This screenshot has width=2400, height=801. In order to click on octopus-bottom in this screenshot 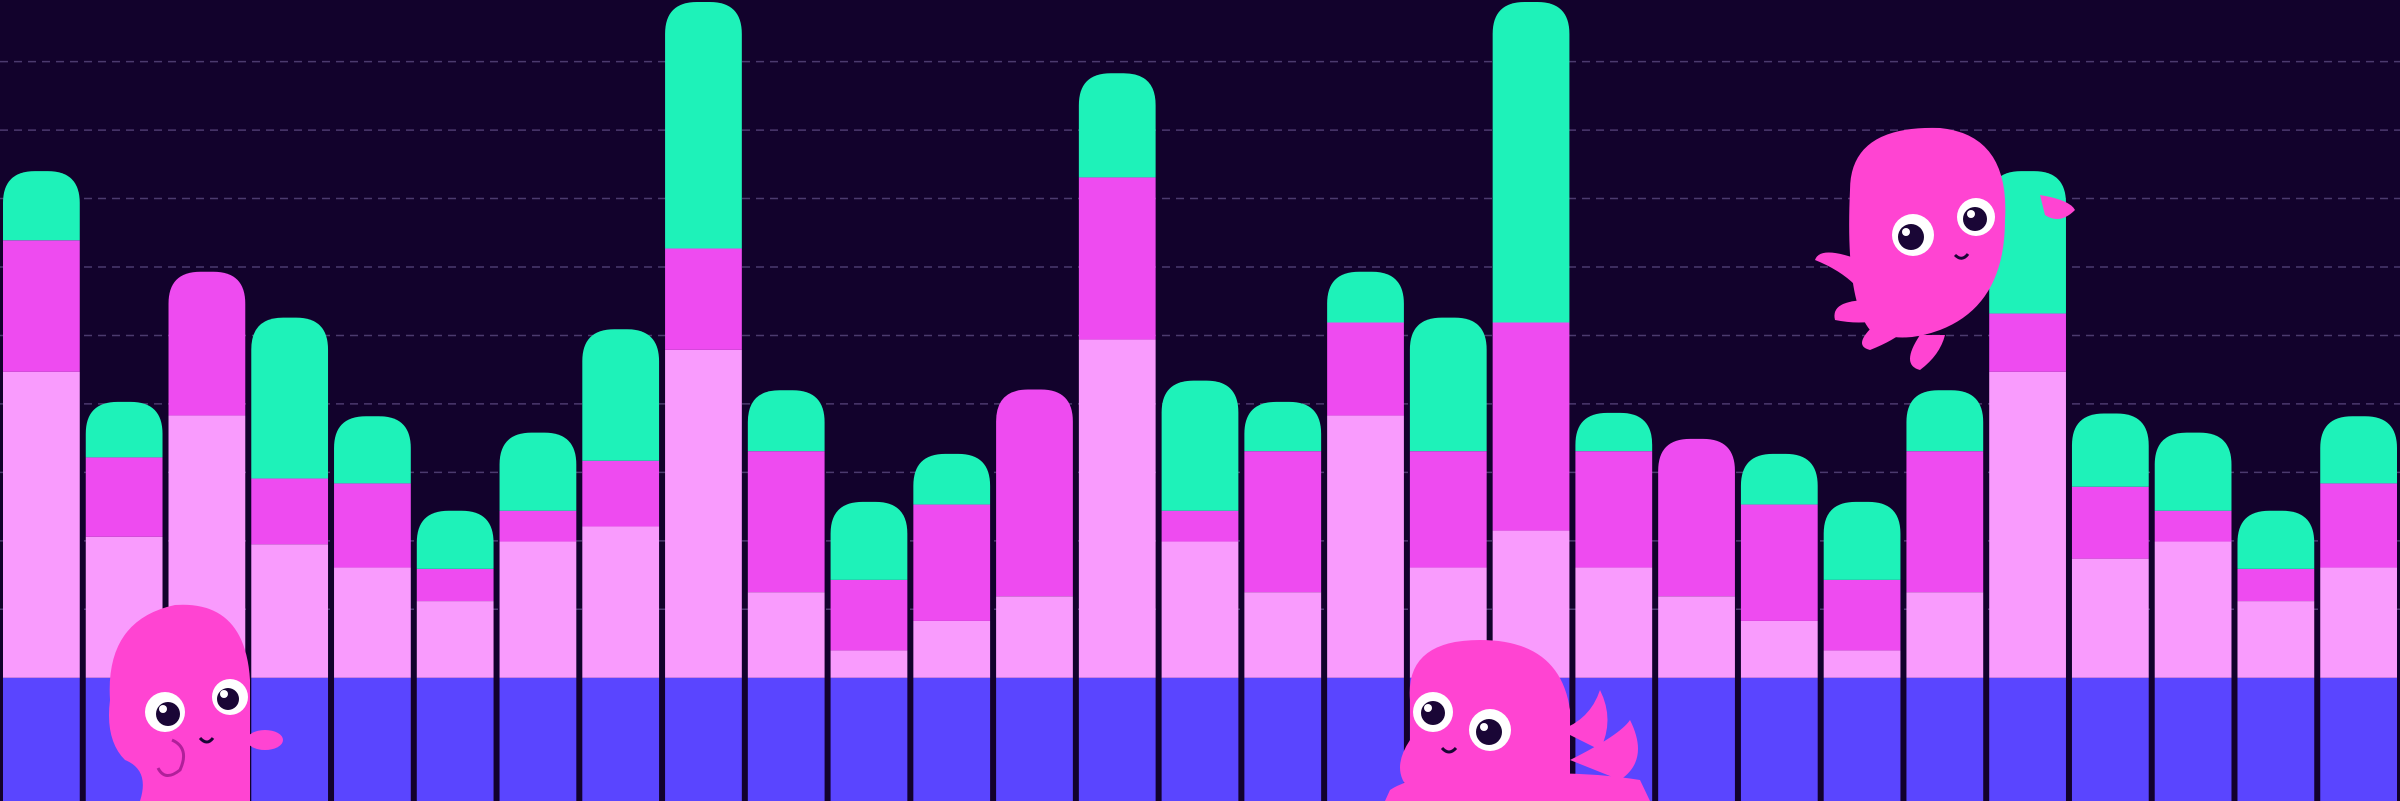, I will do `click(1517, 720)`.